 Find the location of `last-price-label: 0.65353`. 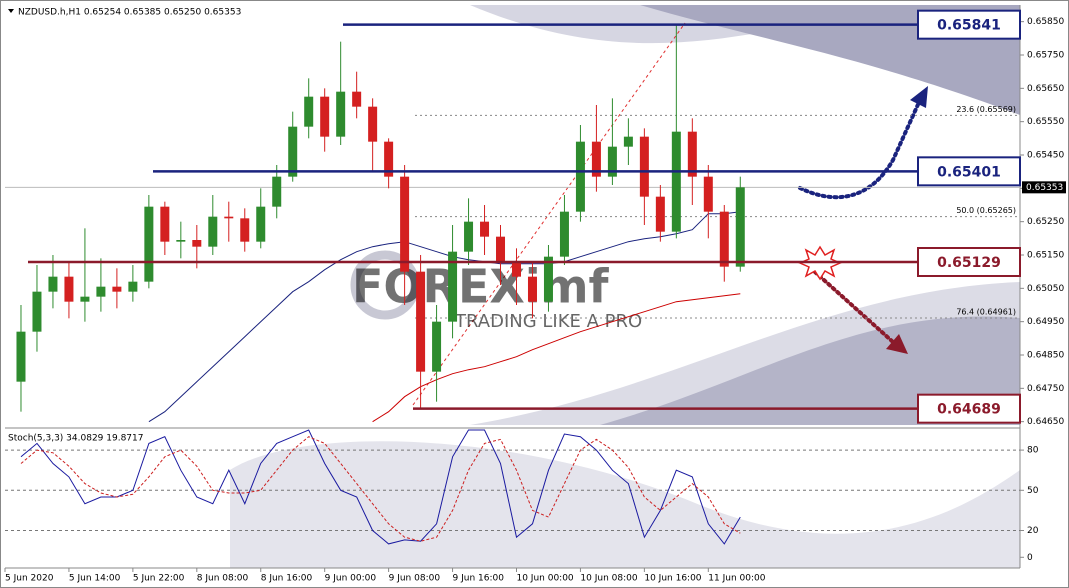

last-price-label: 0.65353 is located at coordinates (1044, 188).